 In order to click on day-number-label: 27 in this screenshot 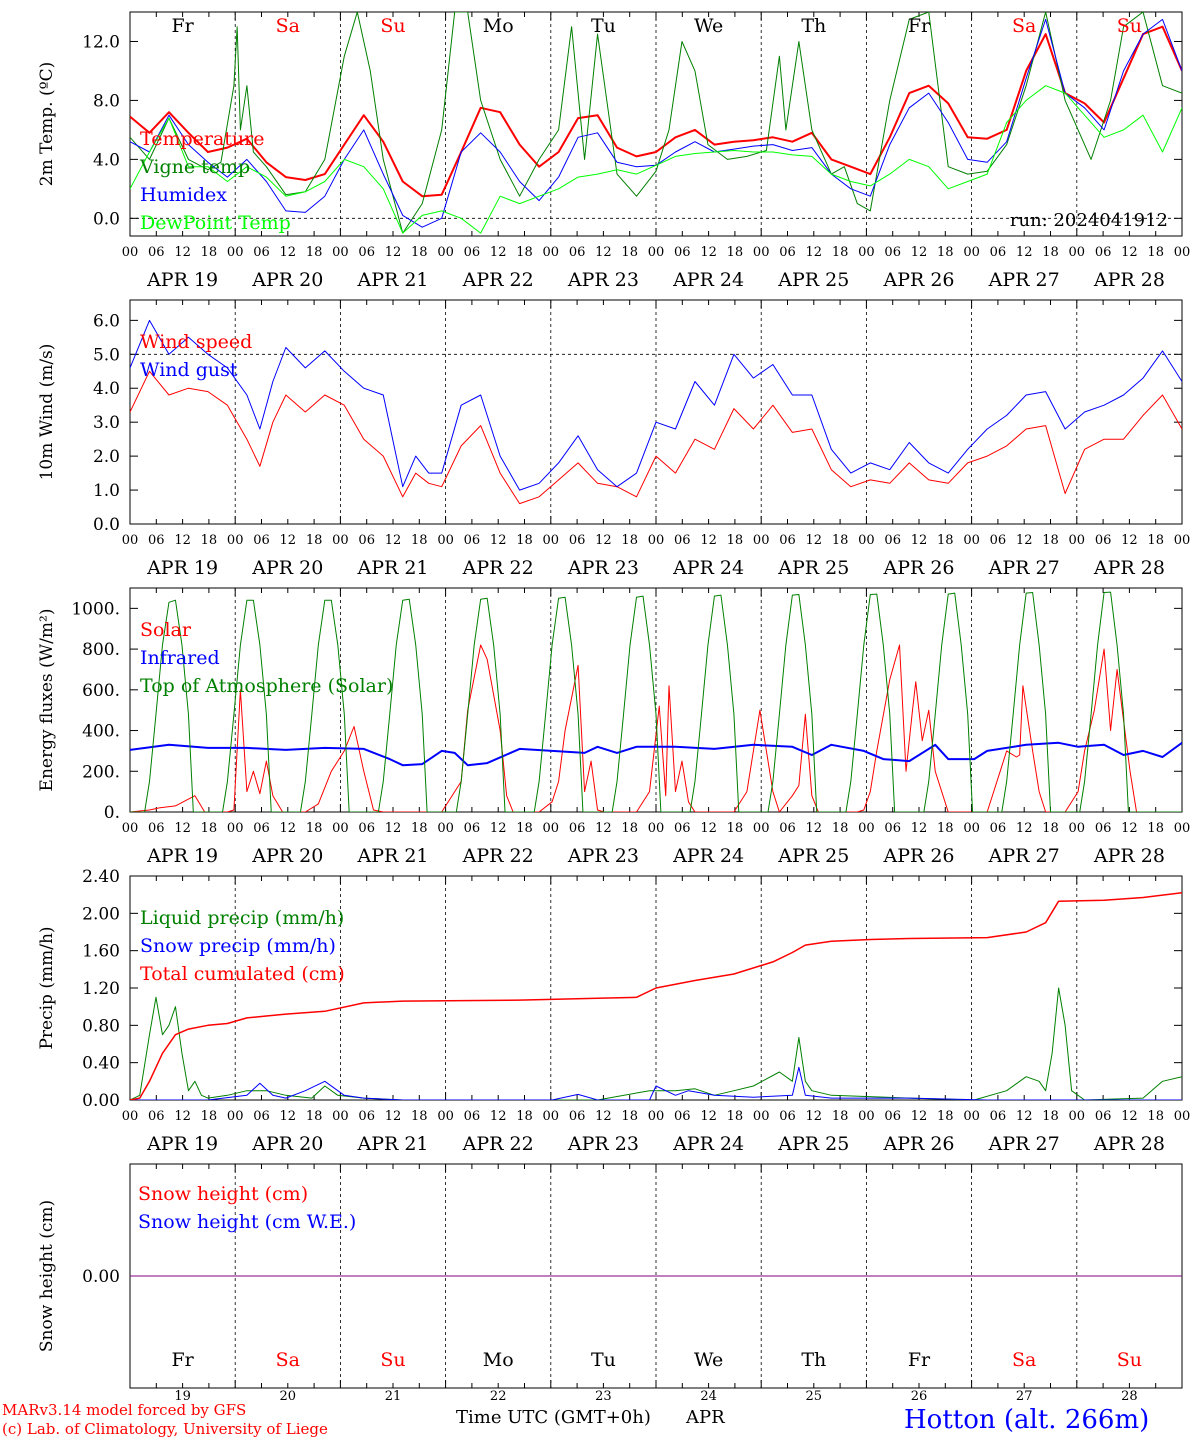, I will do `click(1024, 1396)`.